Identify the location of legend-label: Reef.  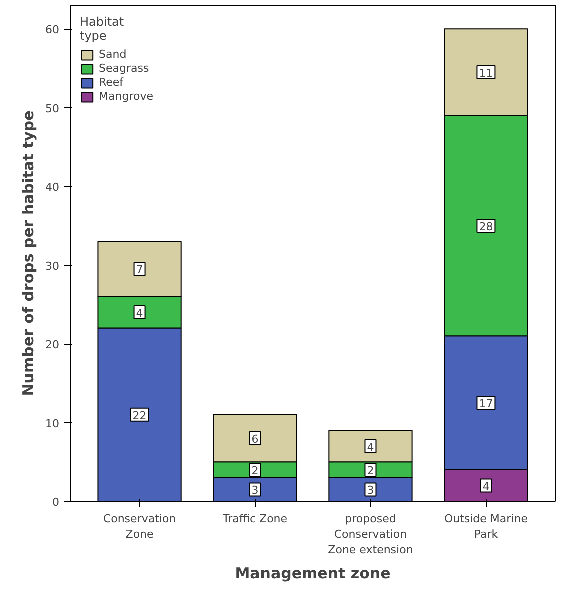
(111, 82).